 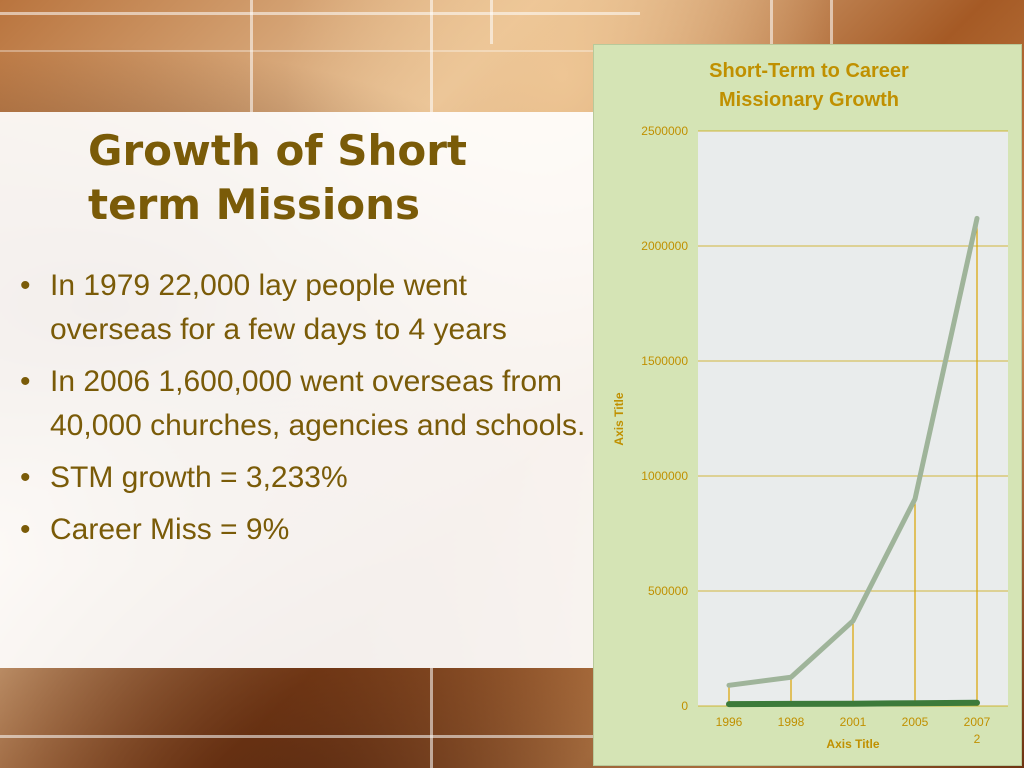 What do you see at coordinates (915, 722) in the screenshot?
I see `x-tick-label: 2005` at bounding box center [915, 722].